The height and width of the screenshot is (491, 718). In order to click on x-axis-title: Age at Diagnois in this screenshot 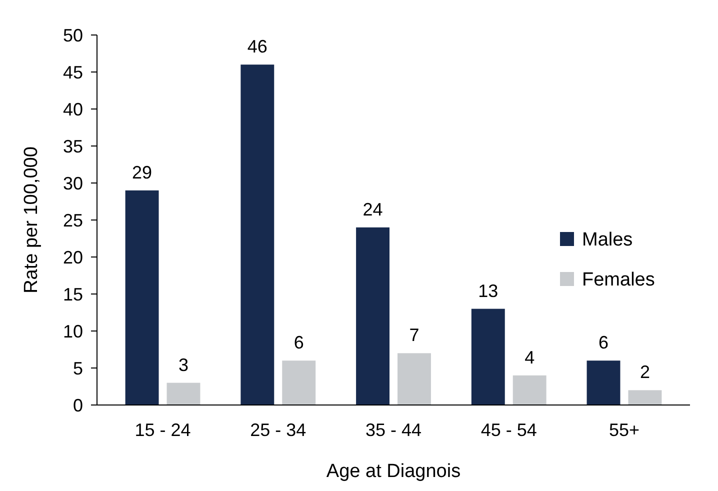, I will do `click(393, 471)`.